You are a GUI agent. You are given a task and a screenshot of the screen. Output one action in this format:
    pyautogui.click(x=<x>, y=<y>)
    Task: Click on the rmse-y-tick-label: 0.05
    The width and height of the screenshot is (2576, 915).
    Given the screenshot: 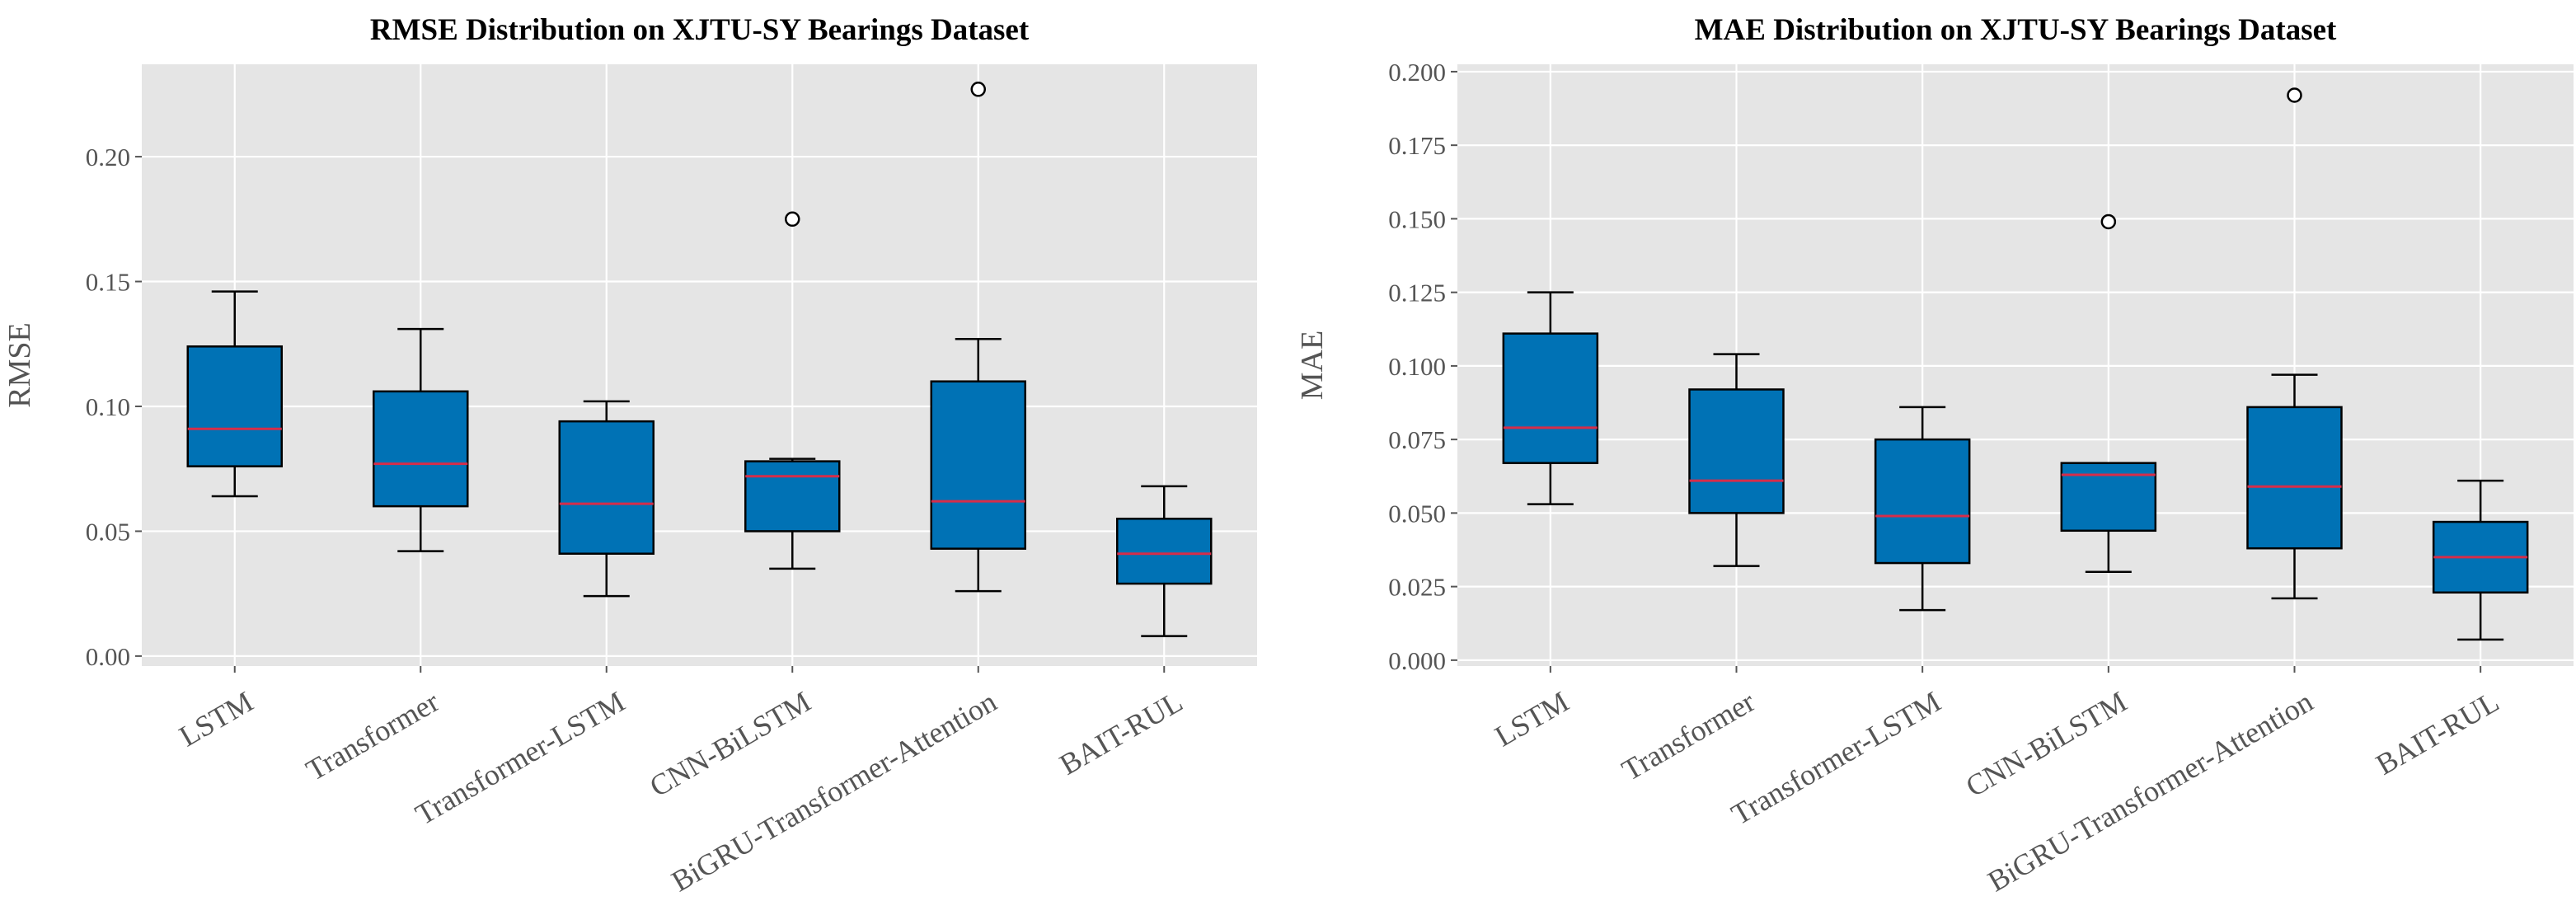 What is the action you would take?
    pyautogui.click(x=108, y=531)
    